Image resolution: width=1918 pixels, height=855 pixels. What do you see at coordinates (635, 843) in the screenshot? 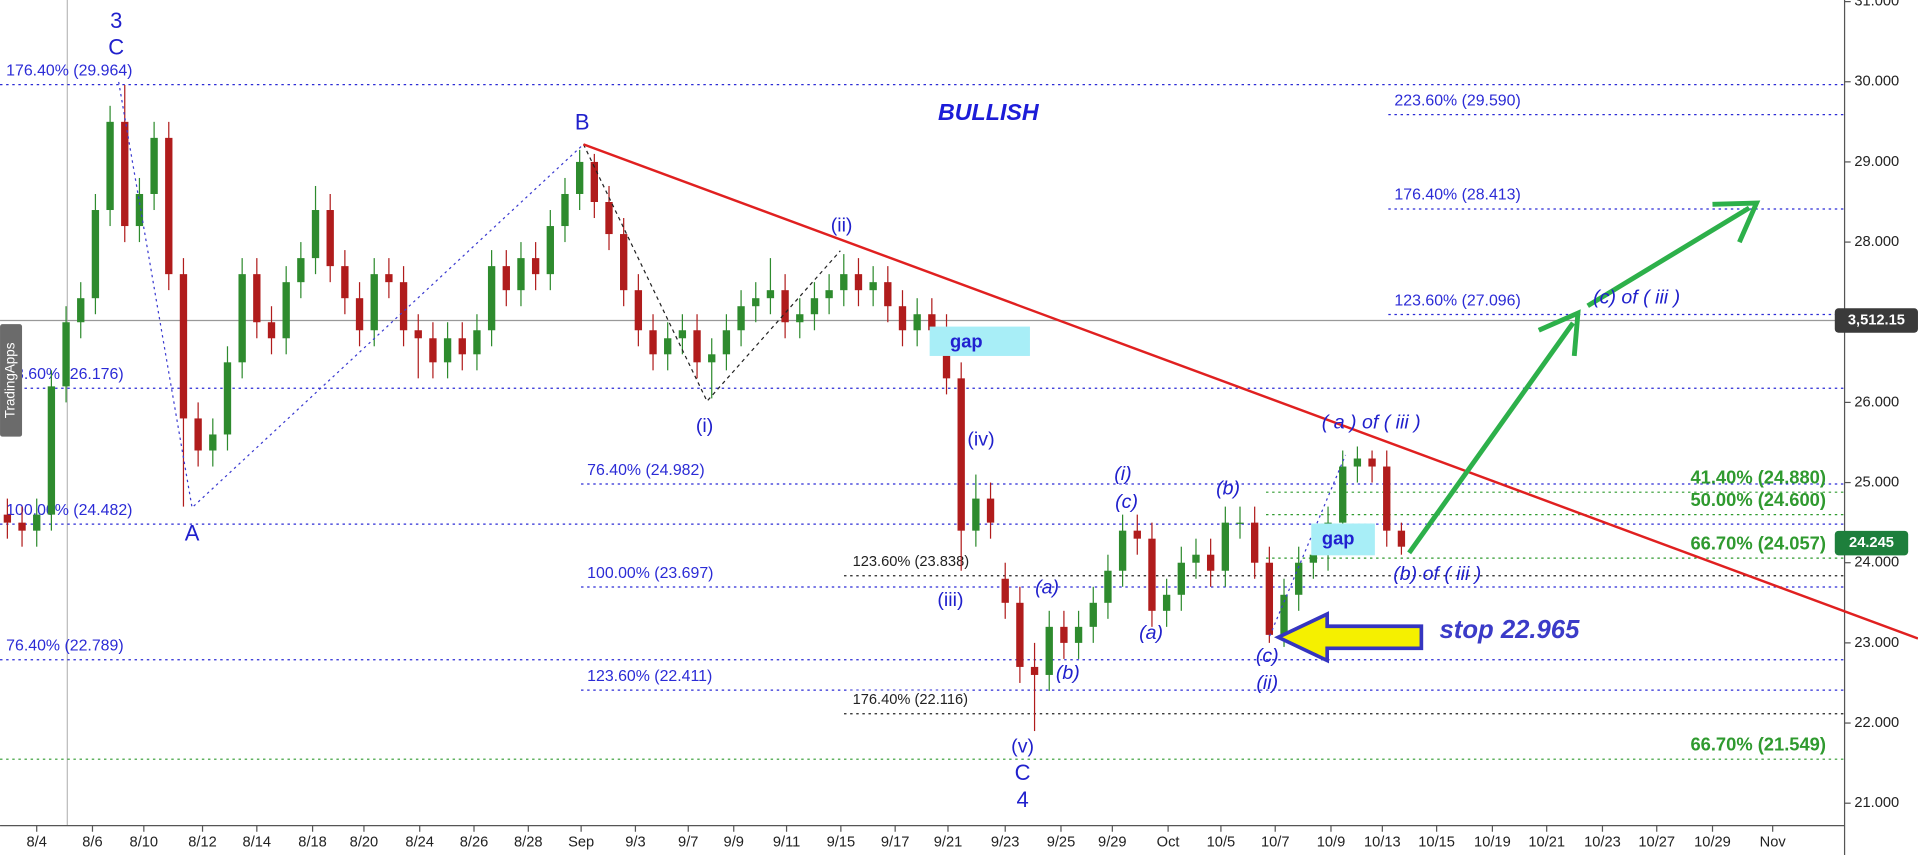
I see `x-tick-label: 9/3` at bounding box center [635, 843].